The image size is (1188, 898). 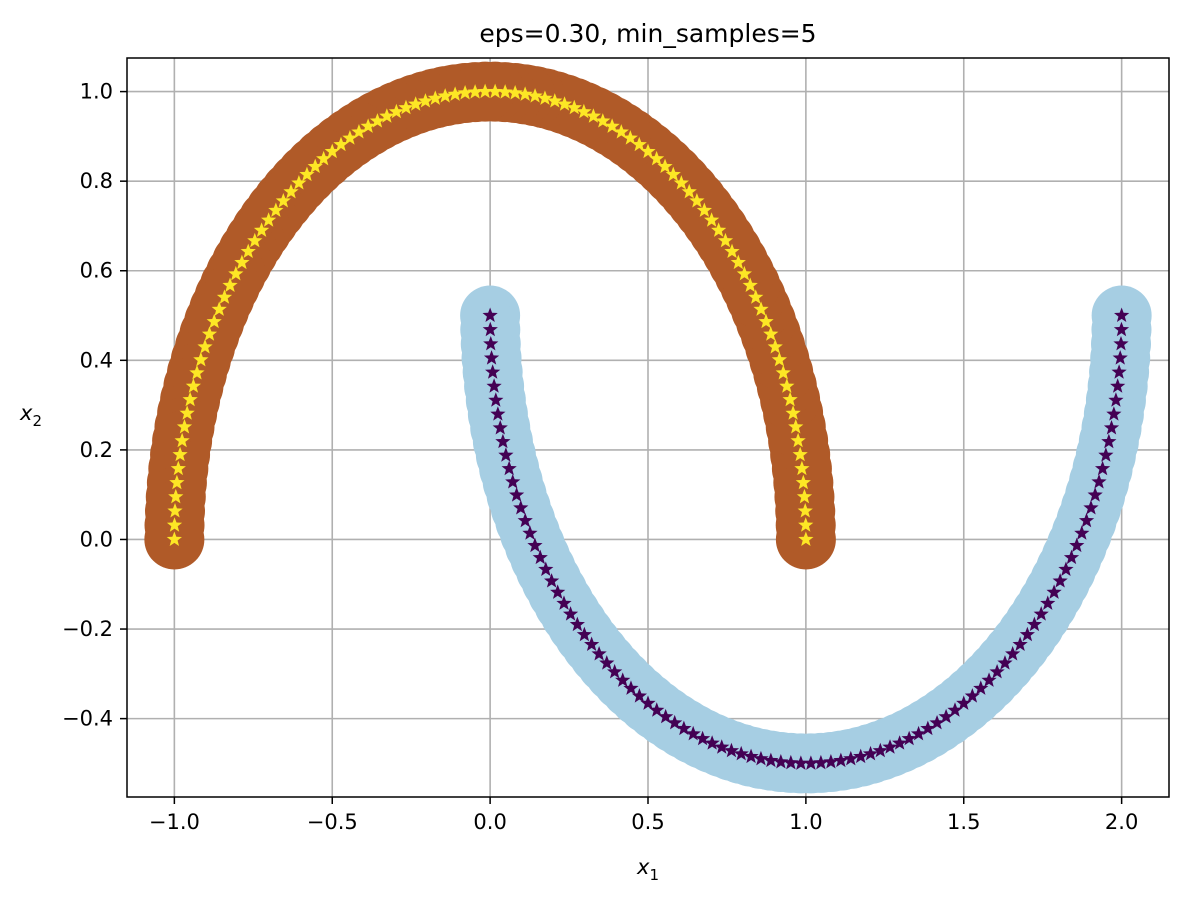 I want to click on y-tick-label: 0.2, so click(x=96, y=450).